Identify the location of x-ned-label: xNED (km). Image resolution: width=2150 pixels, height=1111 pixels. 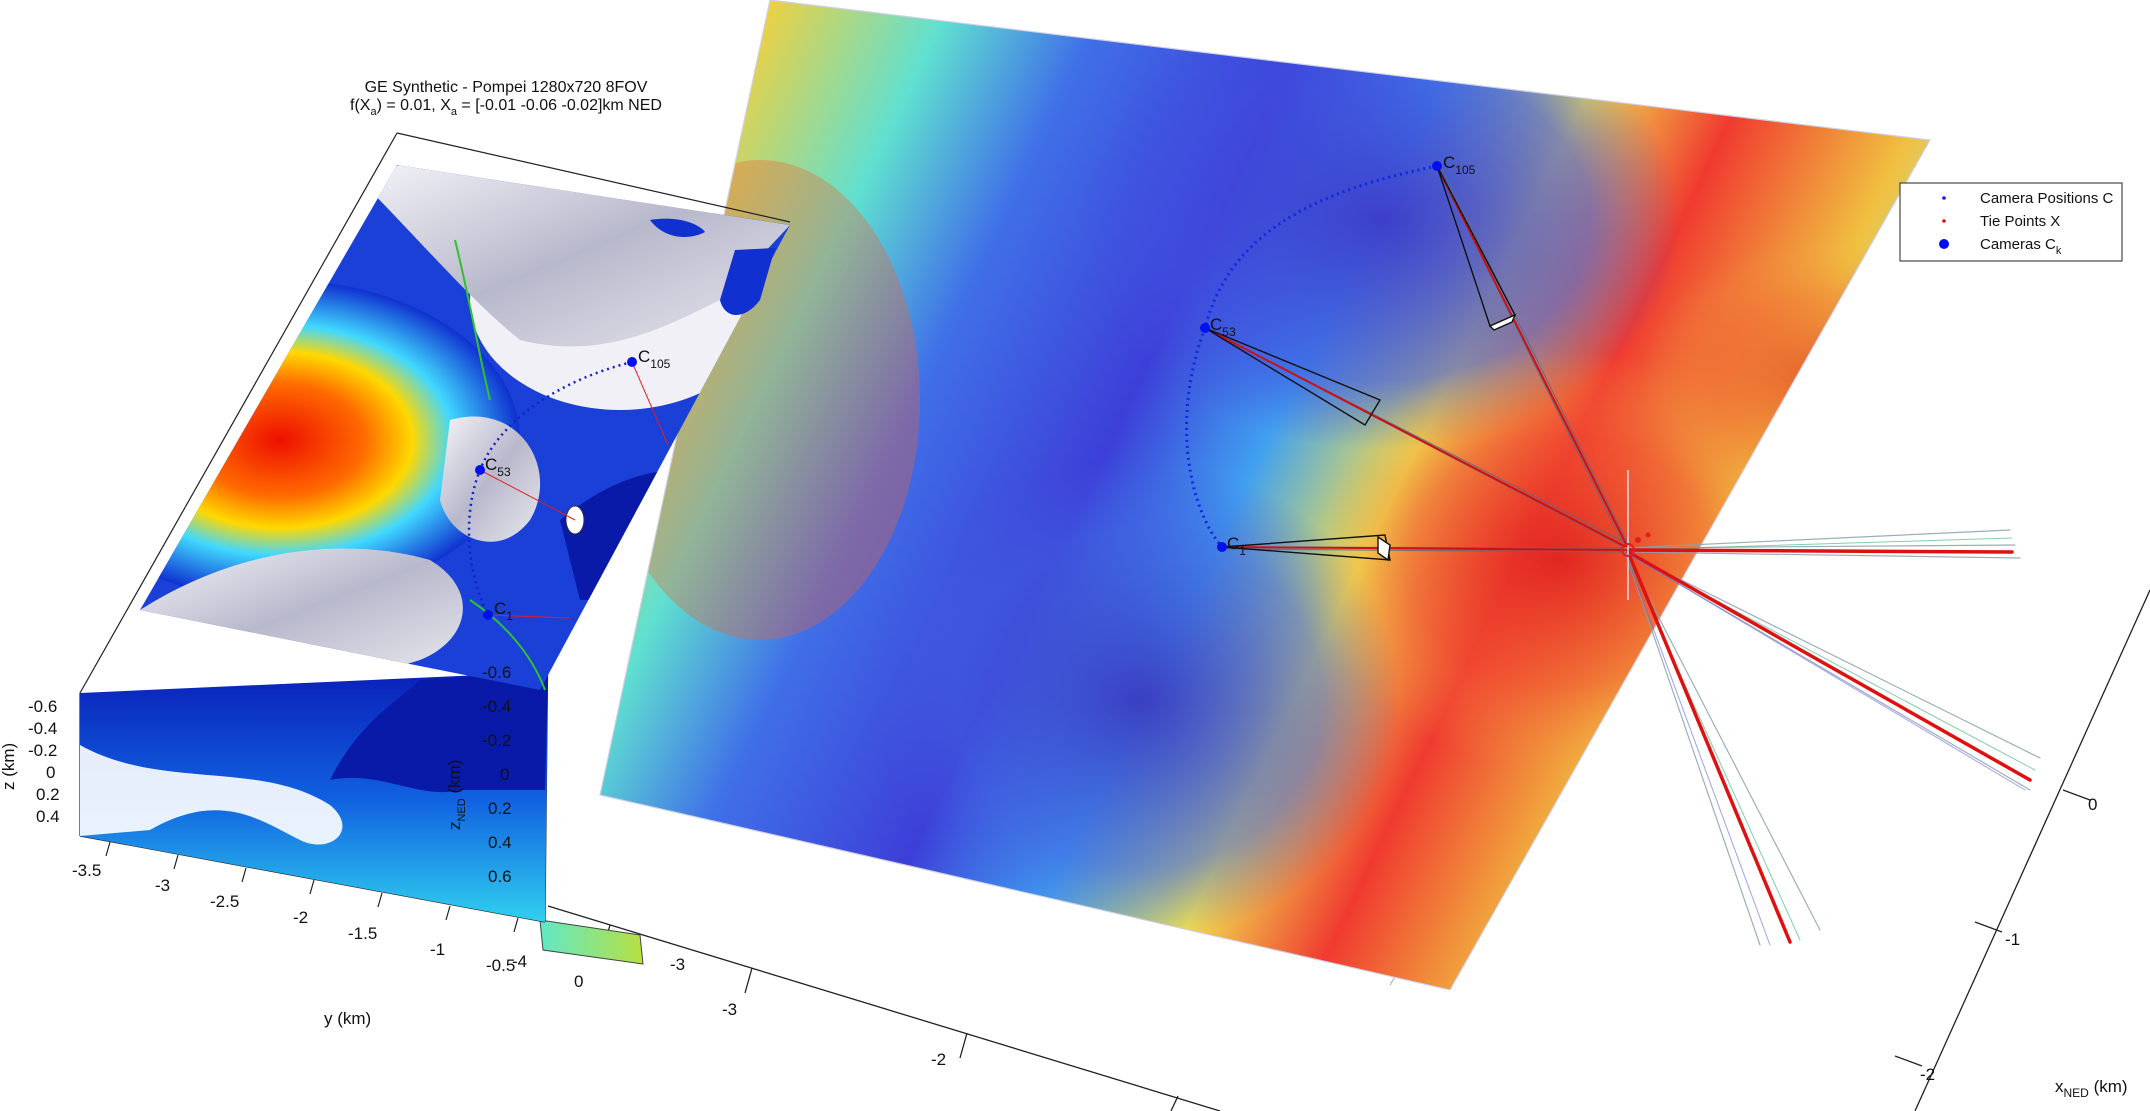
(2091, 1088).